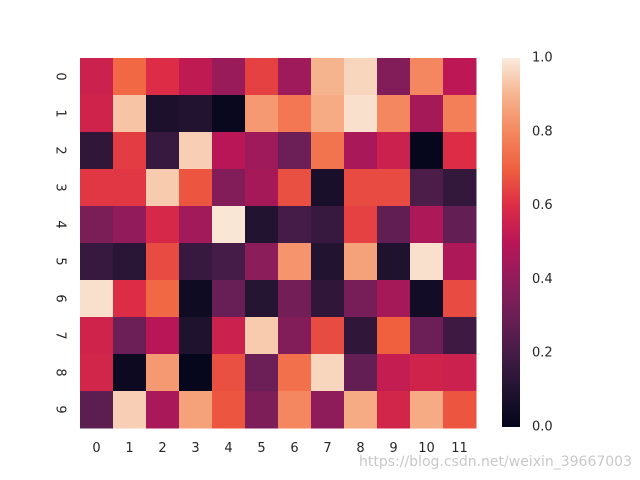 The width and height of the screenshot is (640, 480). I want to click on x-tick-label: 2, so click(162, 448).